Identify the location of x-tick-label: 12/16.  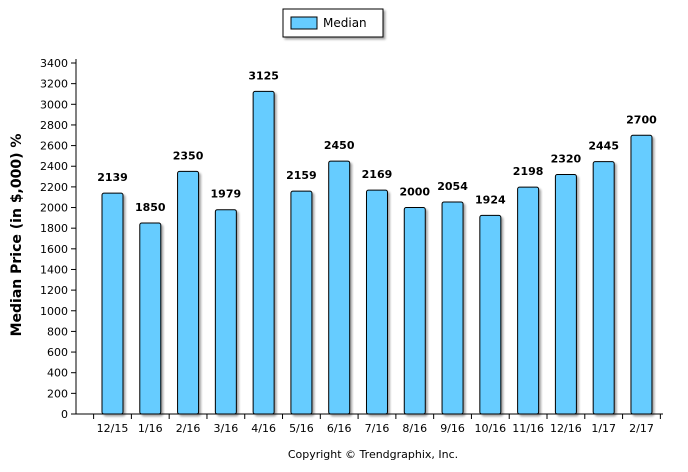
(566, 428).